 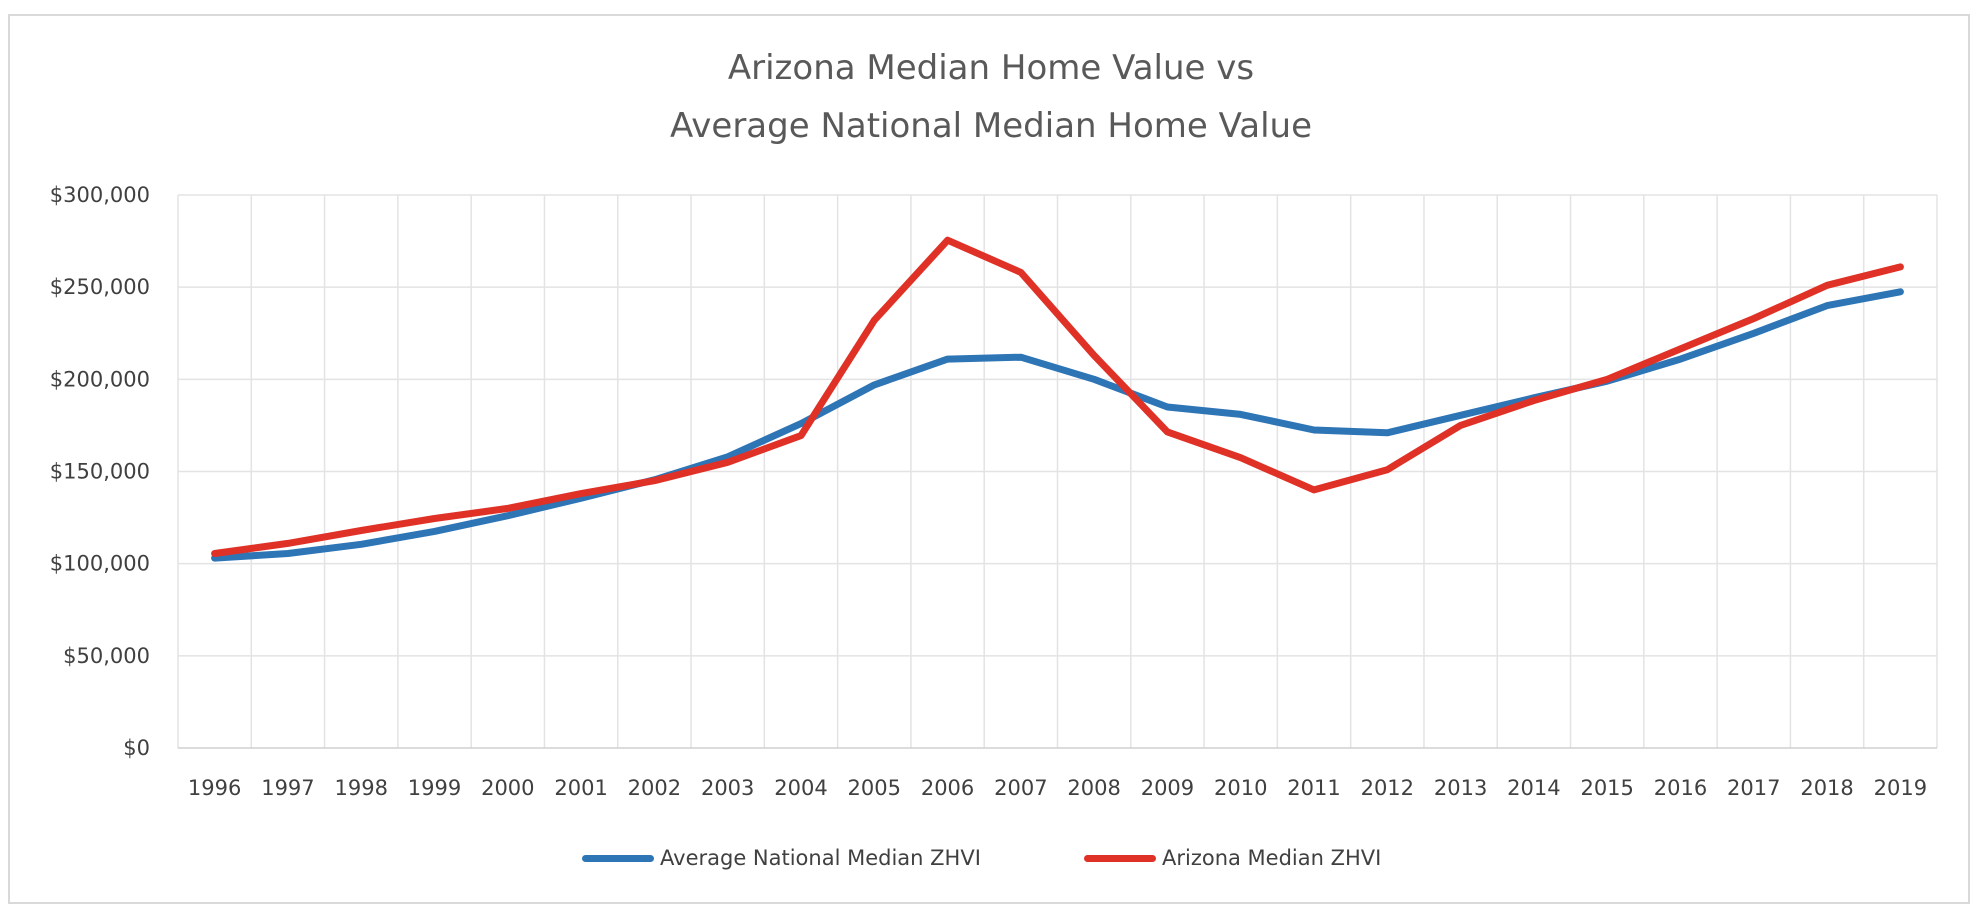 I want to click on x-tick-label: 2010, so click(x=1240, y=788).